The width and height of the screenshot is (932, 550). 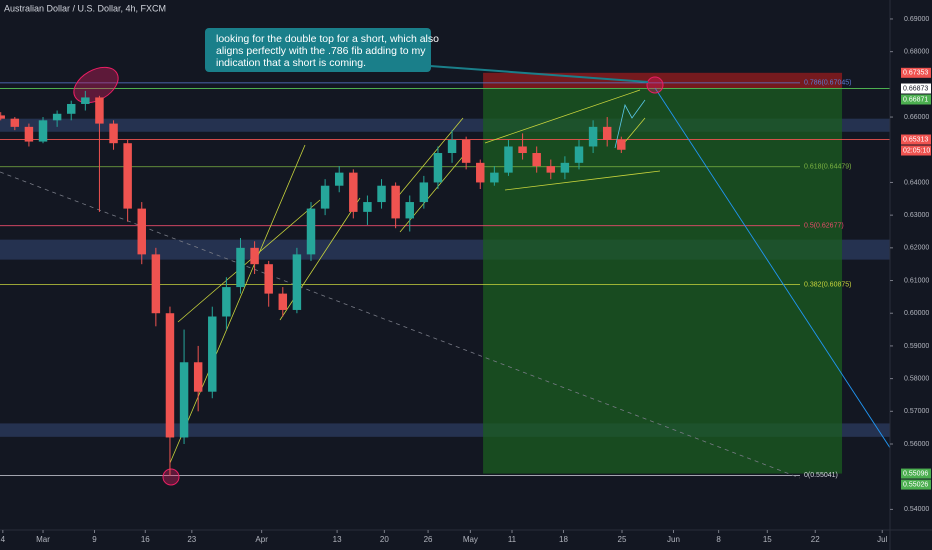 What do you see at coordinates (261, 539) in the screenshot?
I see `x-tick-label: Apr` at bounding box center [261, 539].